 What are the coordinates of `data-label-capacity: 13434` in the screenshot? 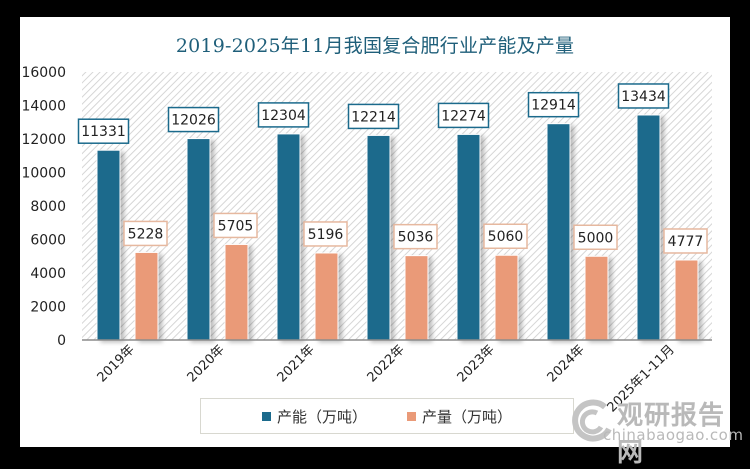 It's located at (643, 97).